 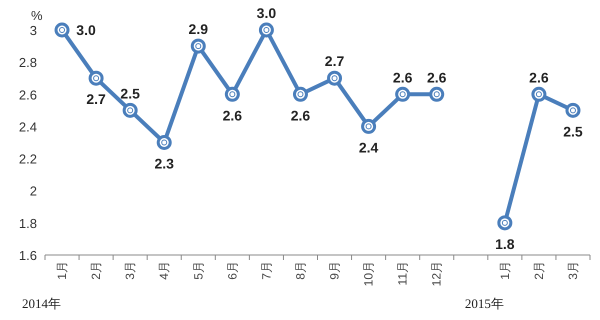 I want to click on data-label: 2.9, so click(x=198, y=29).